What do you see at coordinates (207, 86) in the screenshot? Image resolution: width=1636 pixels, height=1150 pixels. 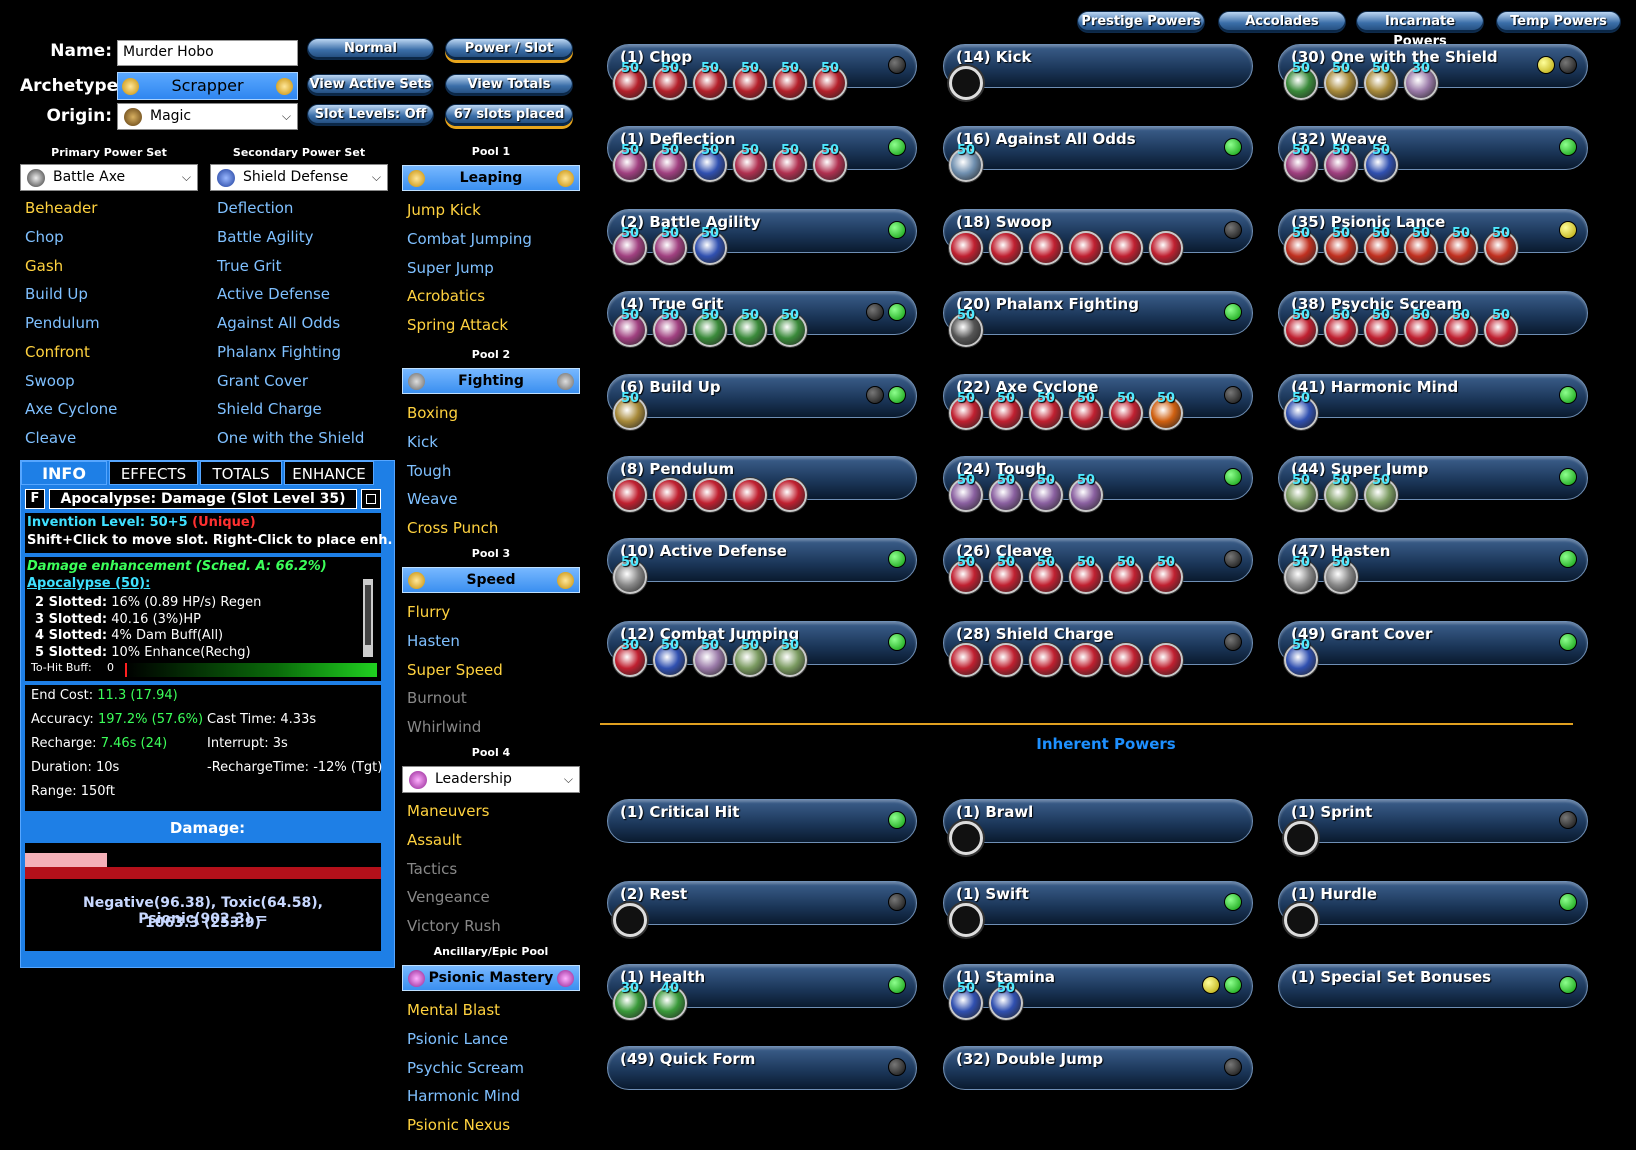 I see `archetype-select: Scrapper` at bounding box center [207, 86].